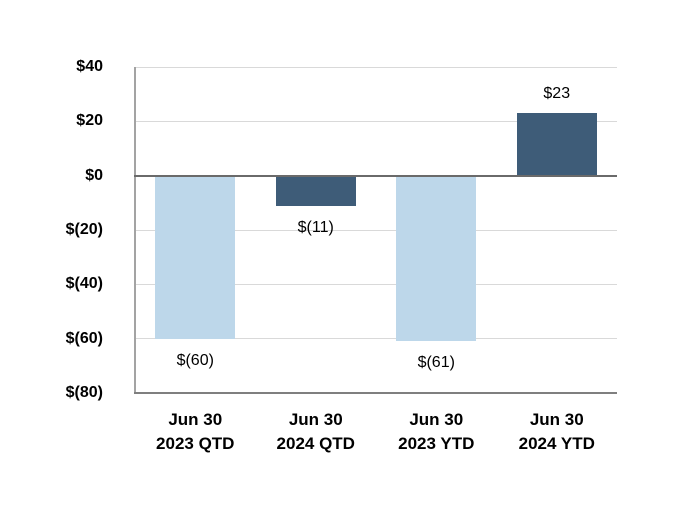  I want to click on y-axis-tick-label: $40, so click(89, 66).